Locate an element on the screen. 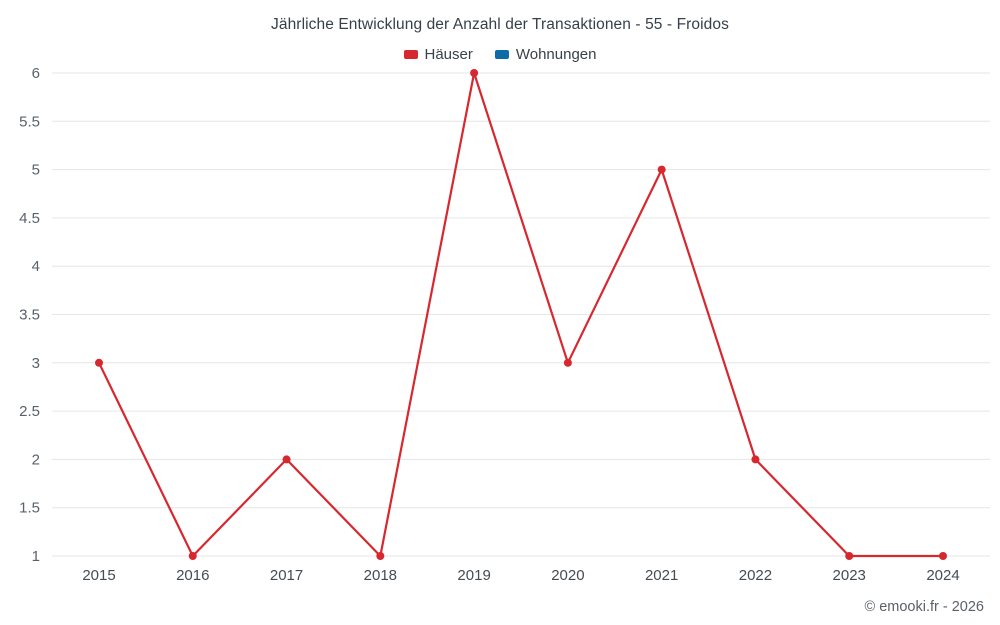 The width and height of the screenshot is (1000, 625). y-axis-tick-label: 4.5 is located at coordinates (29, 218).